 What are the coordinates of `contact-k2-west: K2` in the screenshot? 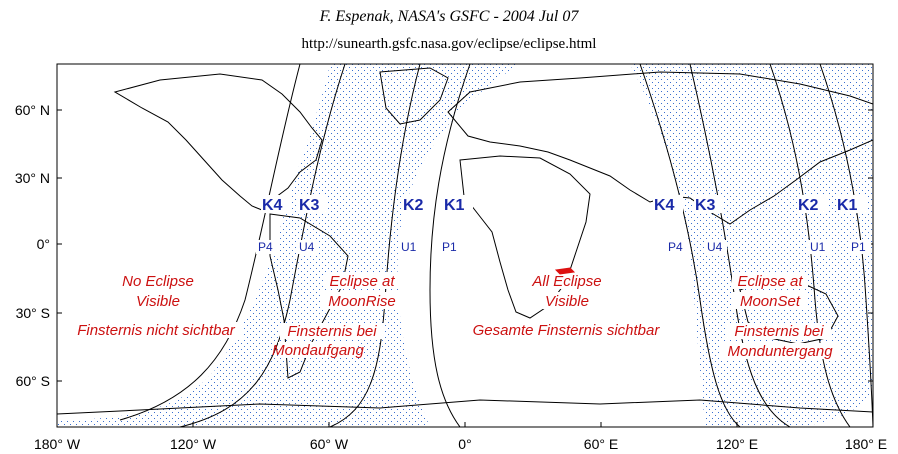 It's located at (413, 205).